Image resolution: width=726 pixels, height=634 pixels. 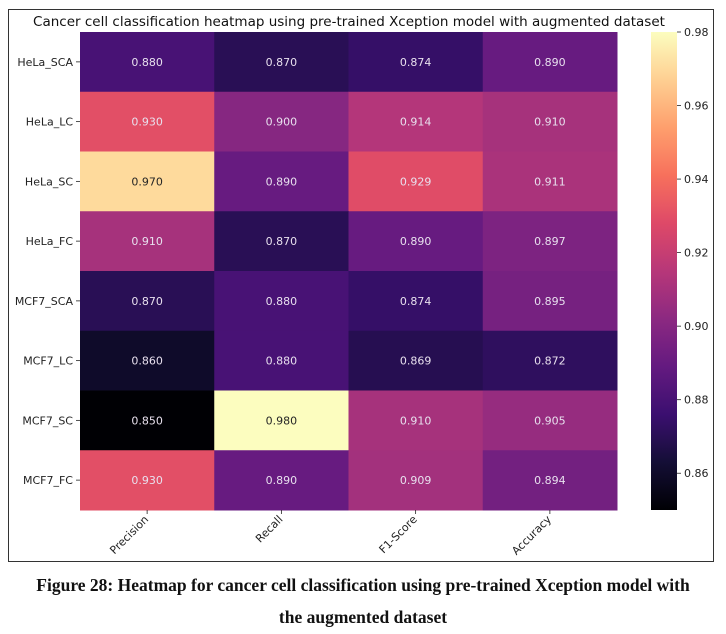 I want to click on cell-value-label: 0.869, so click(x=416, y=361).